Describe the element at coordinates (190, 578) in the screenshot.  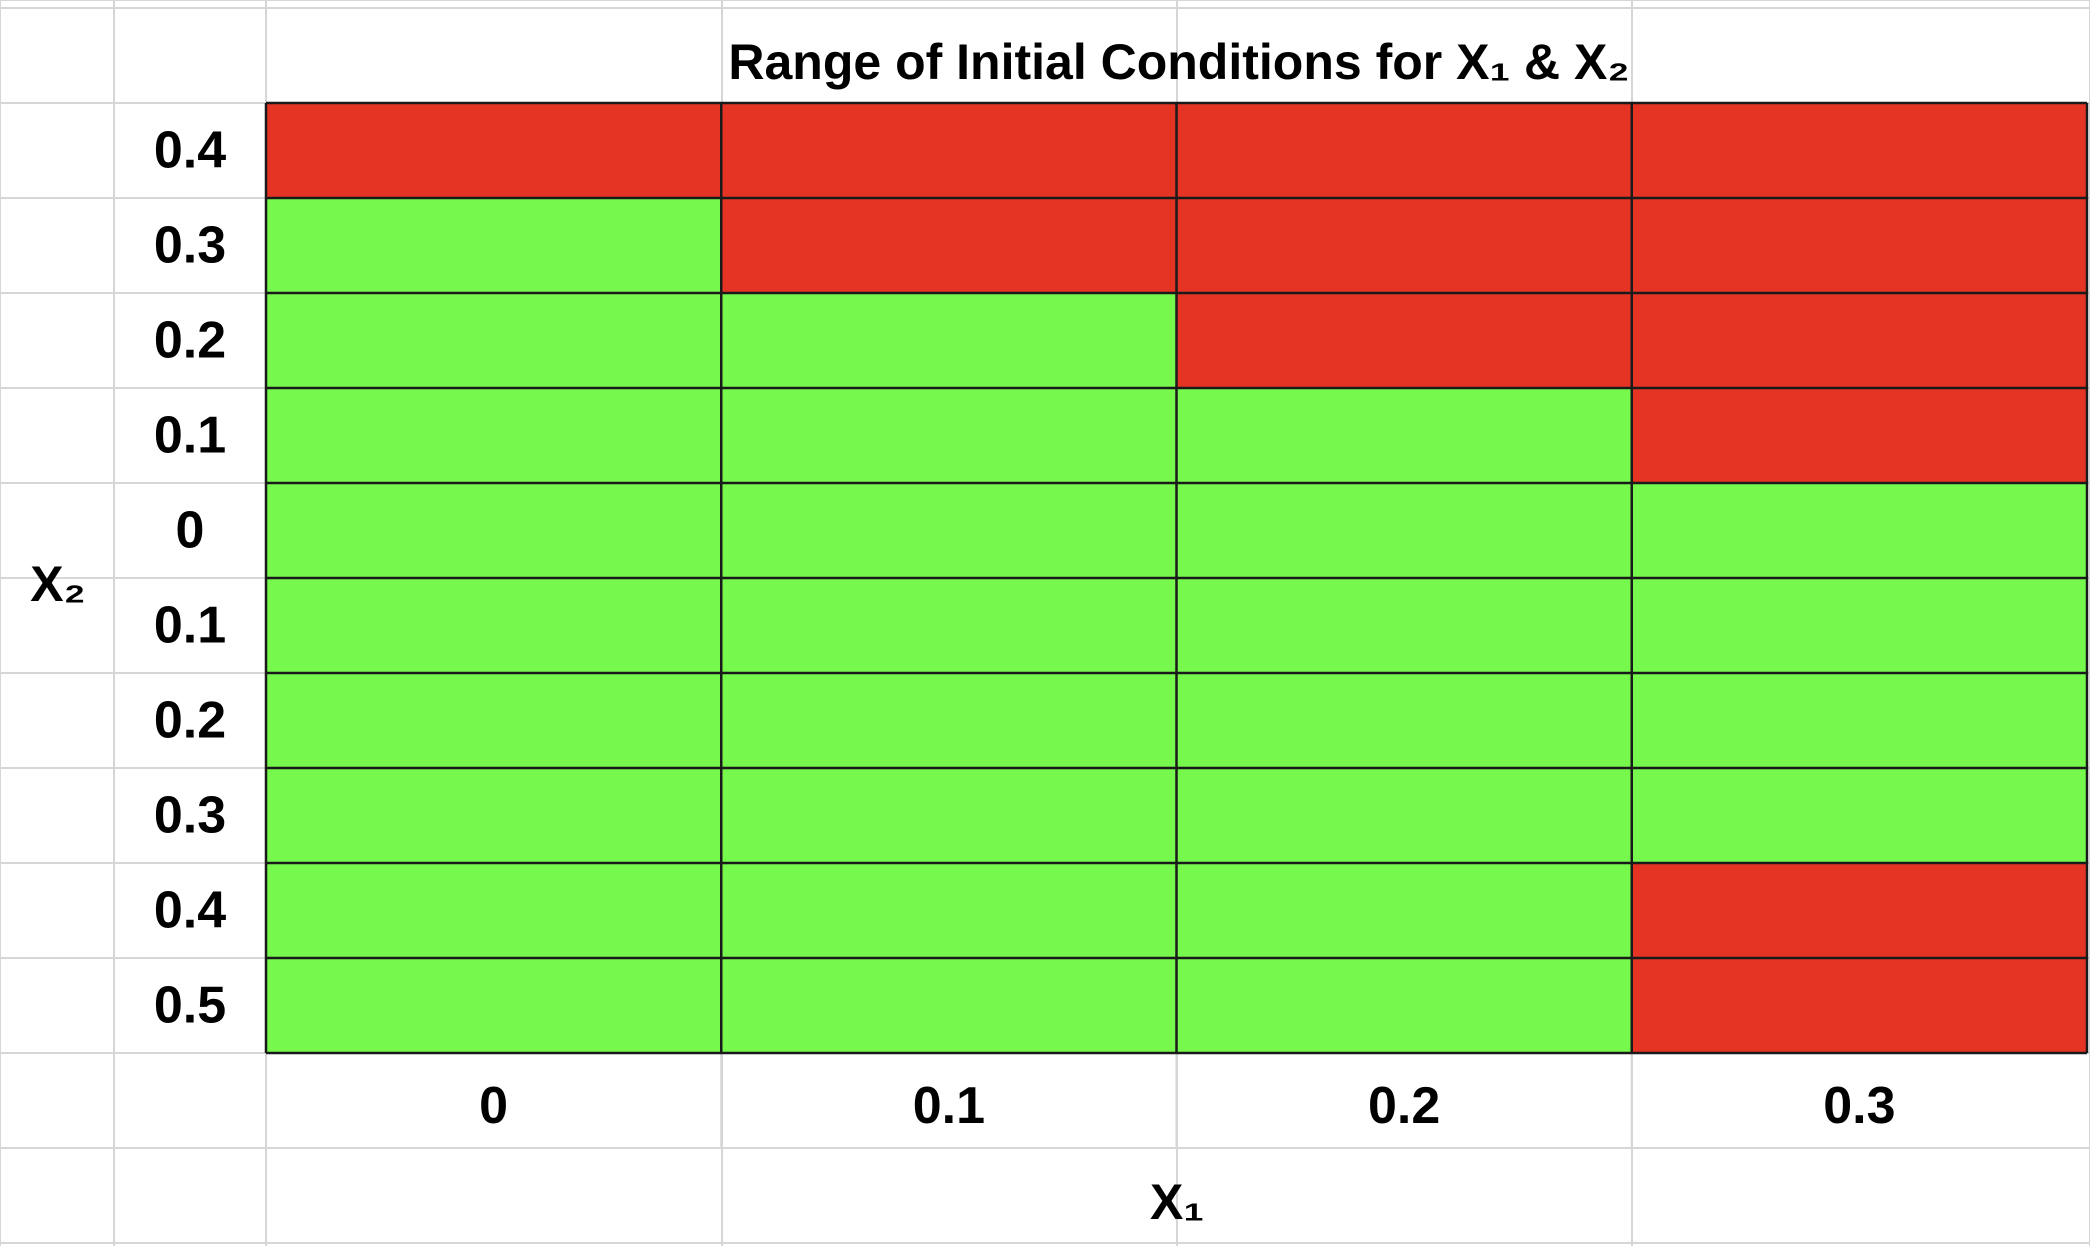
I see `y-tick-labels: 0.4 0.3 0.2 0.1 0 0.1 0.2 0.3 0.4 0.5` at that location.